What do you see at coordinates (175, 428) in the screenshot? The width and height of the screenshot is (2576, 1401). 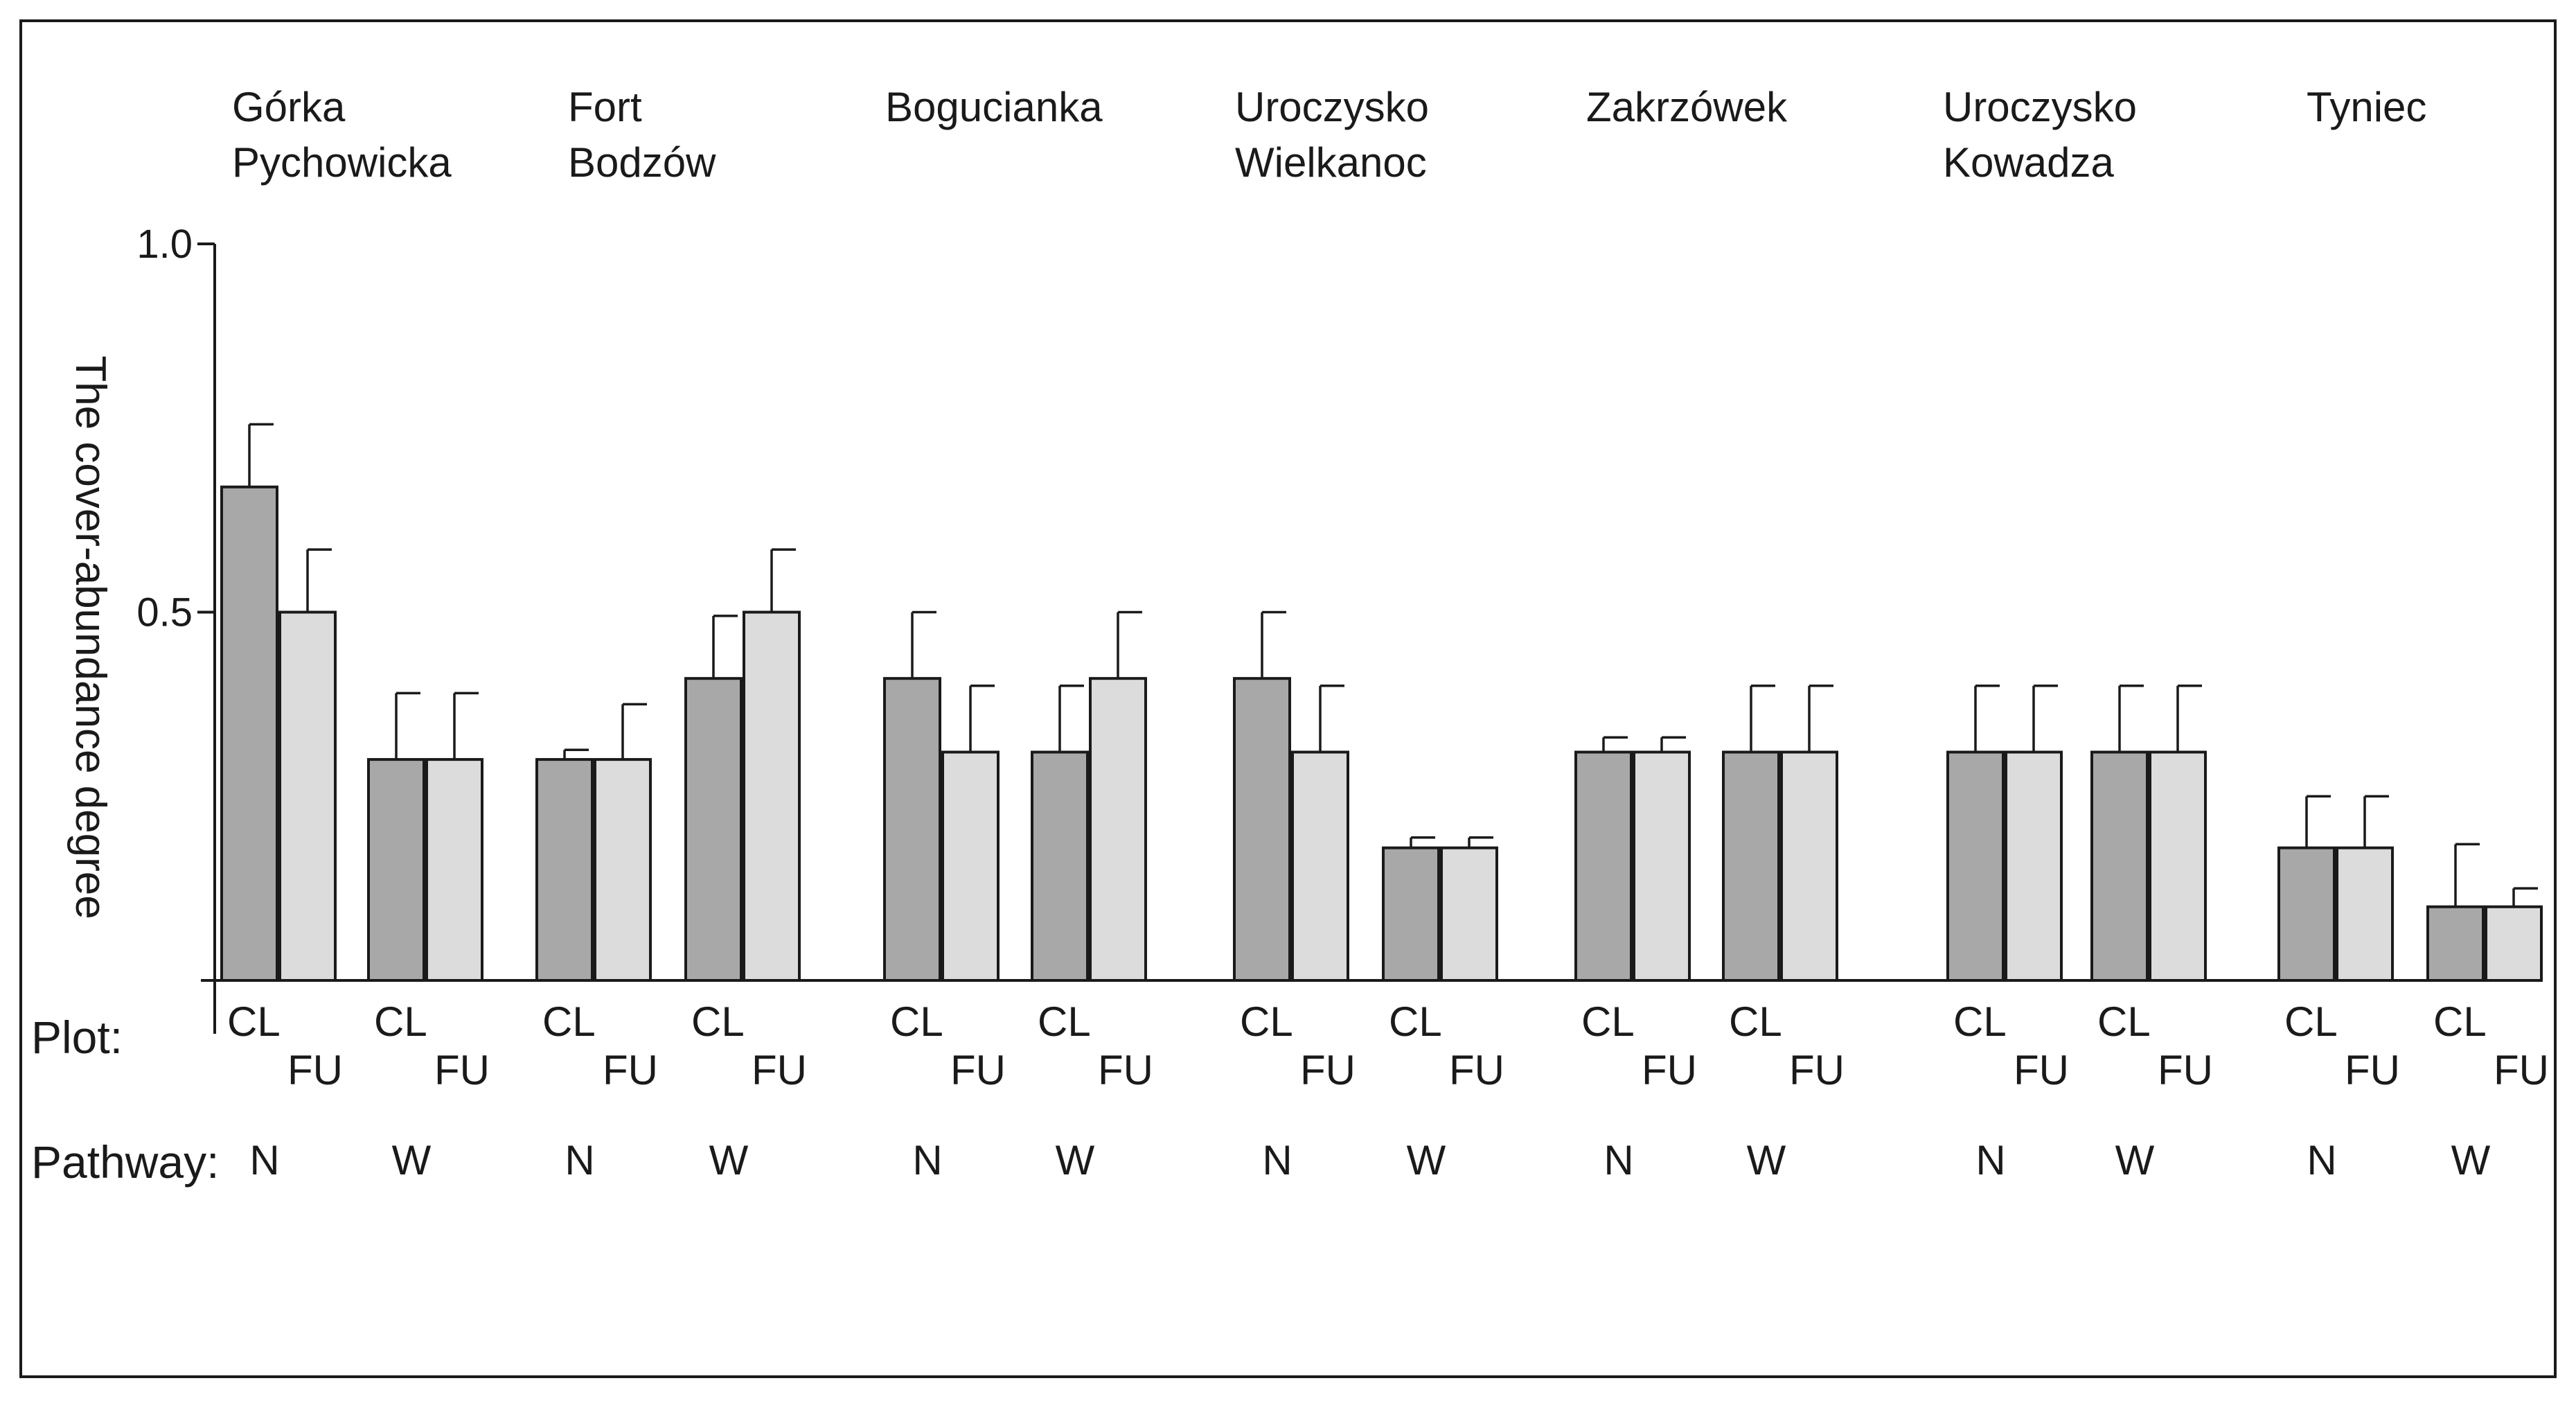 I see `y-ticks: 1.0 0.5` at bounding box center [175, 428].